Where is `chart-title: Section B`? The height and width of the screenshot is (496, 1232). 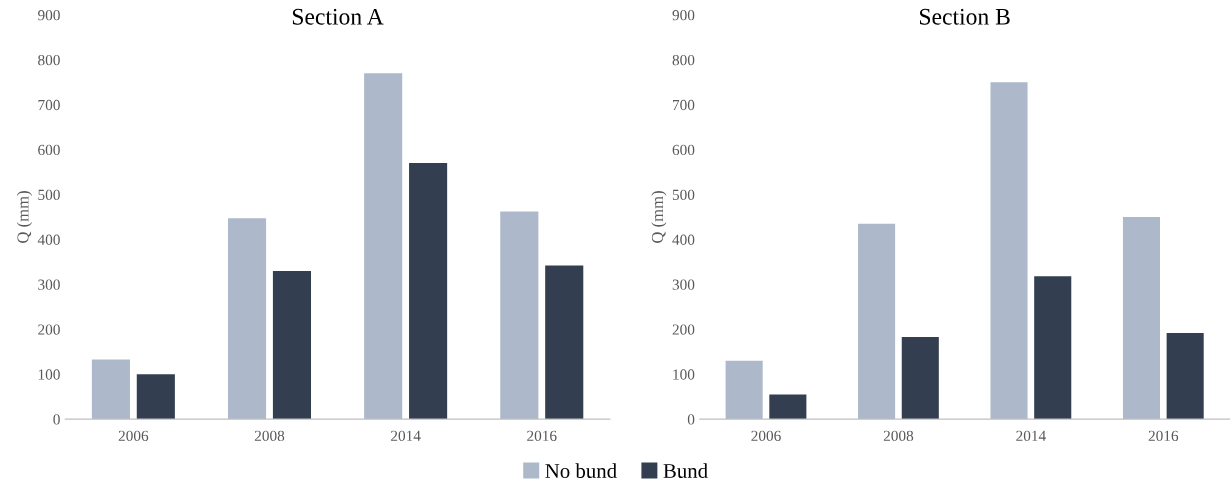 chart-title: Section B is located at coordinates (965, 16).